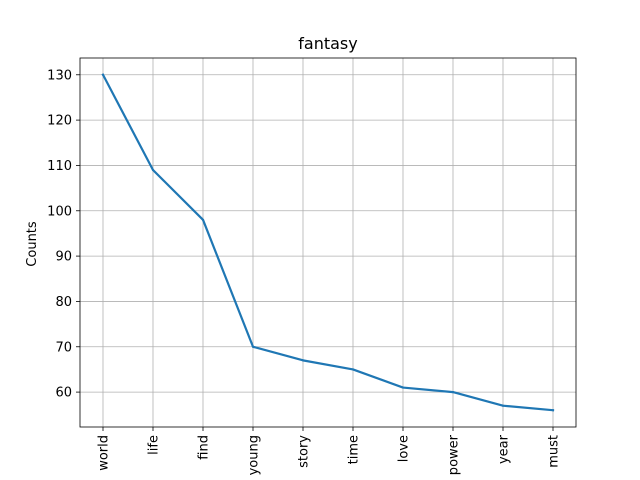 The width and height of the screenshot is (640, 480). Describe the element at coordinates (327, 43) in the screenshot. I see `chart-title: fantasy` at that location.